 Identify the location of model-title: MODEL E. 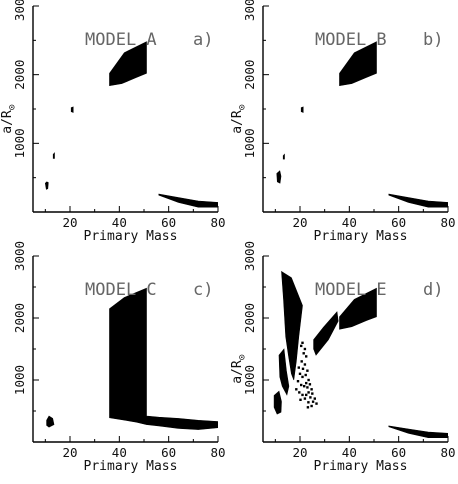
(351, 290).